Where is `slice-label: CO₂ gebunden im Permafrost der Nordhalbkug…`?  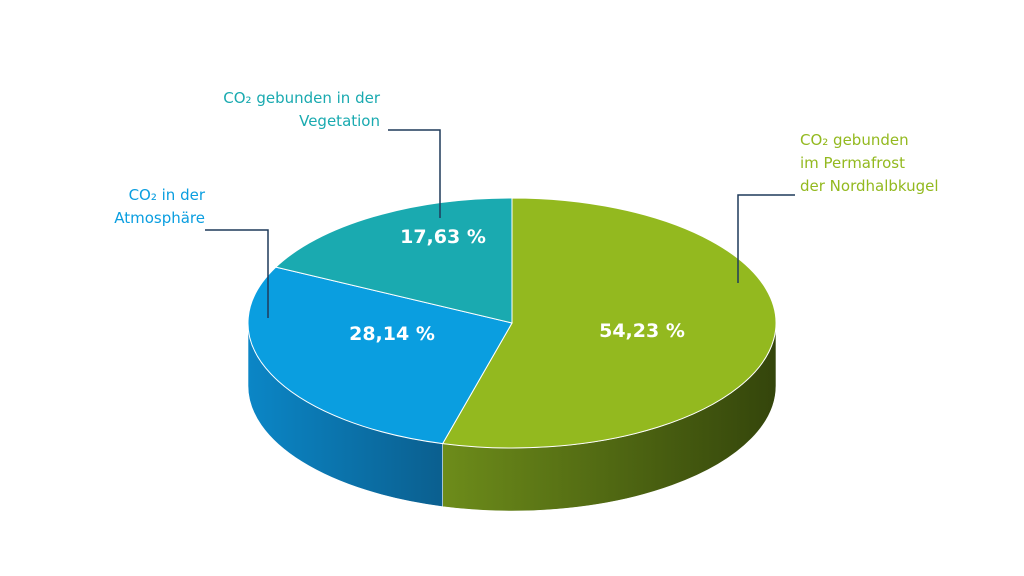
slice-label: CO₂ gebunden im Permafrost der Nordhalbkug… is located at coordinates (869, 163).